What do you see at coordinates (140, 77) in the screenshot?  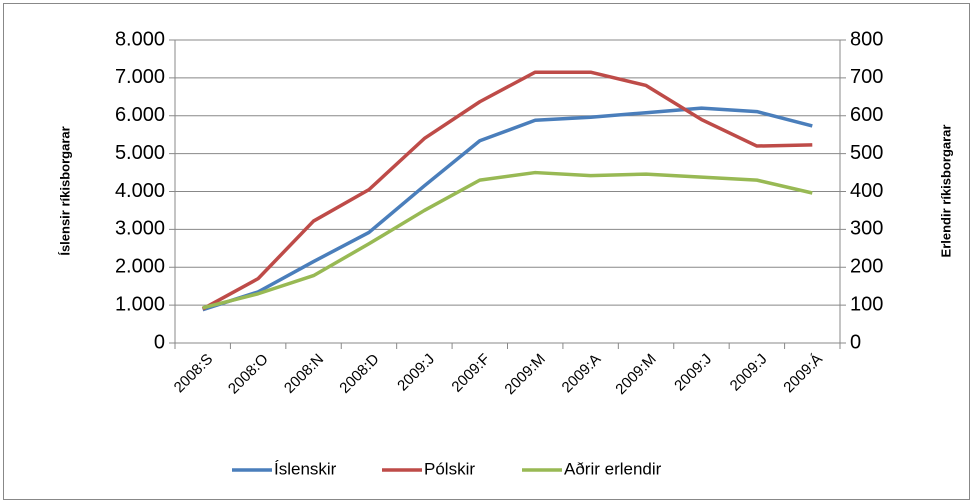 I see `y-tick-label: 7.000` at bounding box center [140, 77].